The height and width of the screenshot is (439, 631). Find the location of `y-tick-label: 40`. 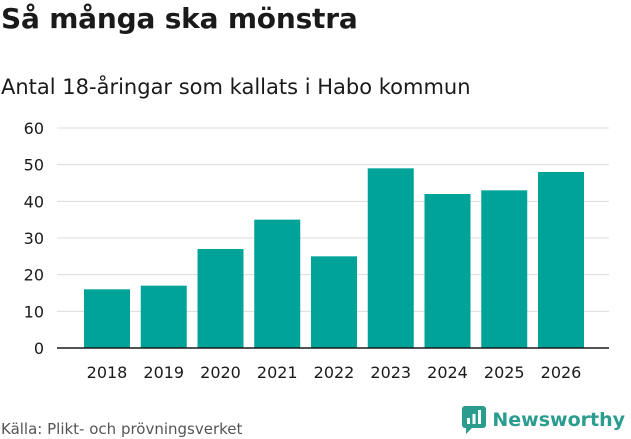

y-tick-label: 40 is located at coordinates (34, 201).